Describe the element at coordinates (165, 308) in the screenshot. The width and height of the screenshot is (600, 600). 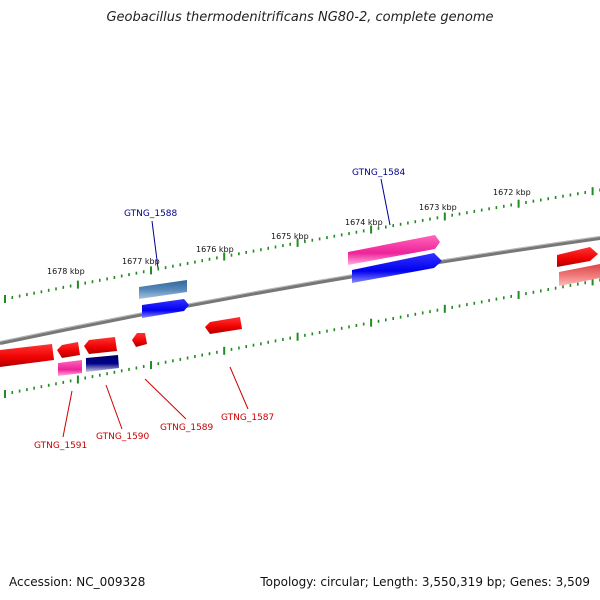
I see `gene-gtng-1588-arrow` at that location.